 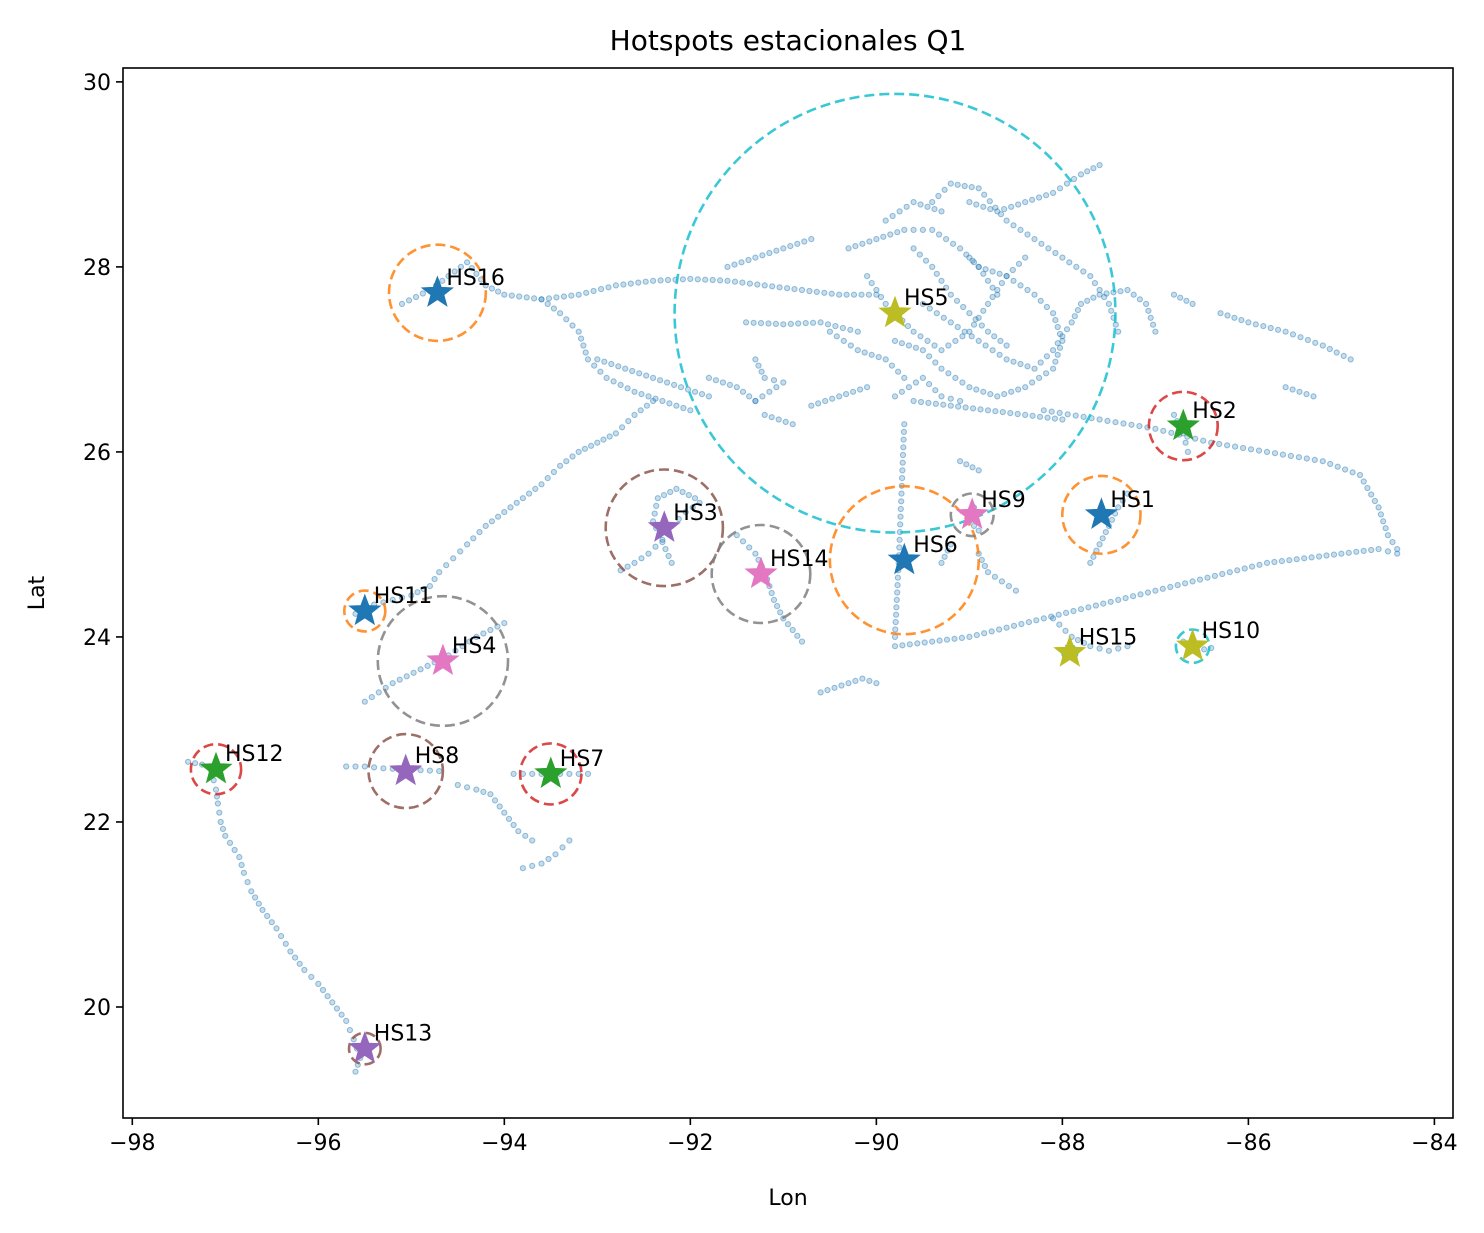 What do you see at coordinates (97, 453) in the screenshot?
I see `y-tick-label: 26` at bounding box center [97, 453].